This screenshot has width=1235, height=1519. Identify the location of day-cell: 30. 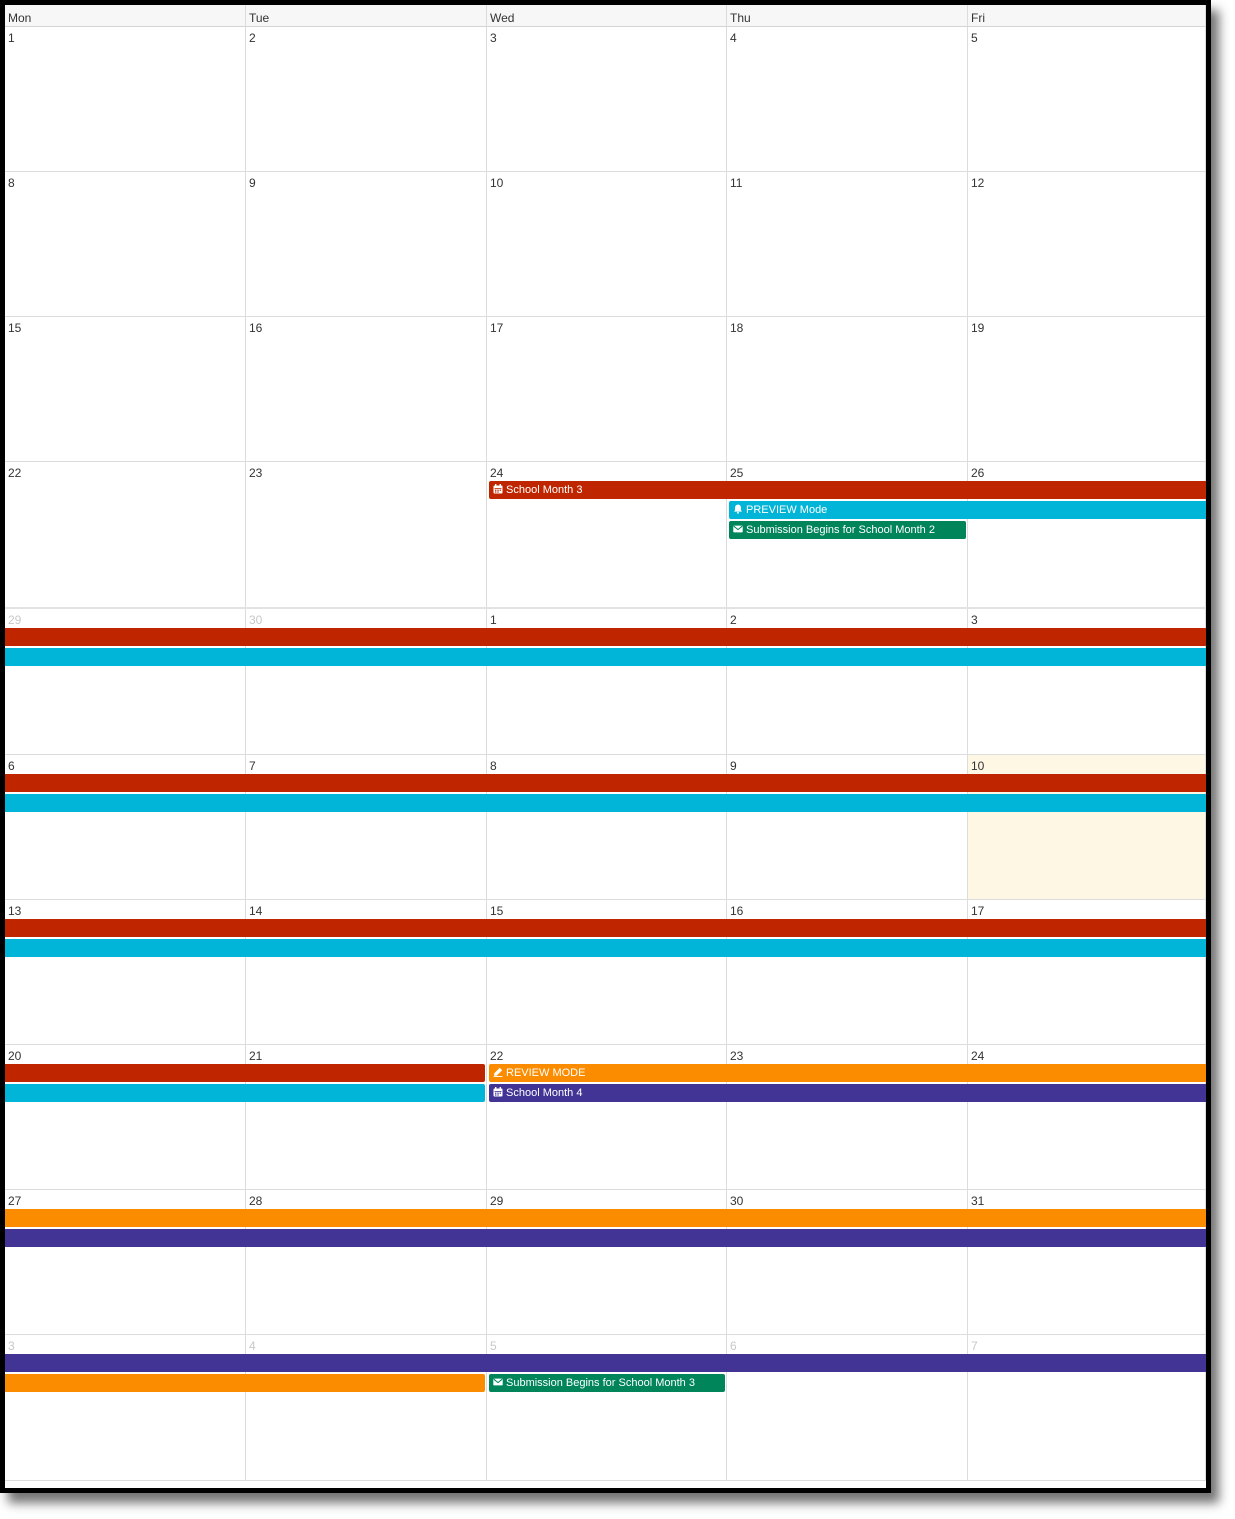
(847, 1262).